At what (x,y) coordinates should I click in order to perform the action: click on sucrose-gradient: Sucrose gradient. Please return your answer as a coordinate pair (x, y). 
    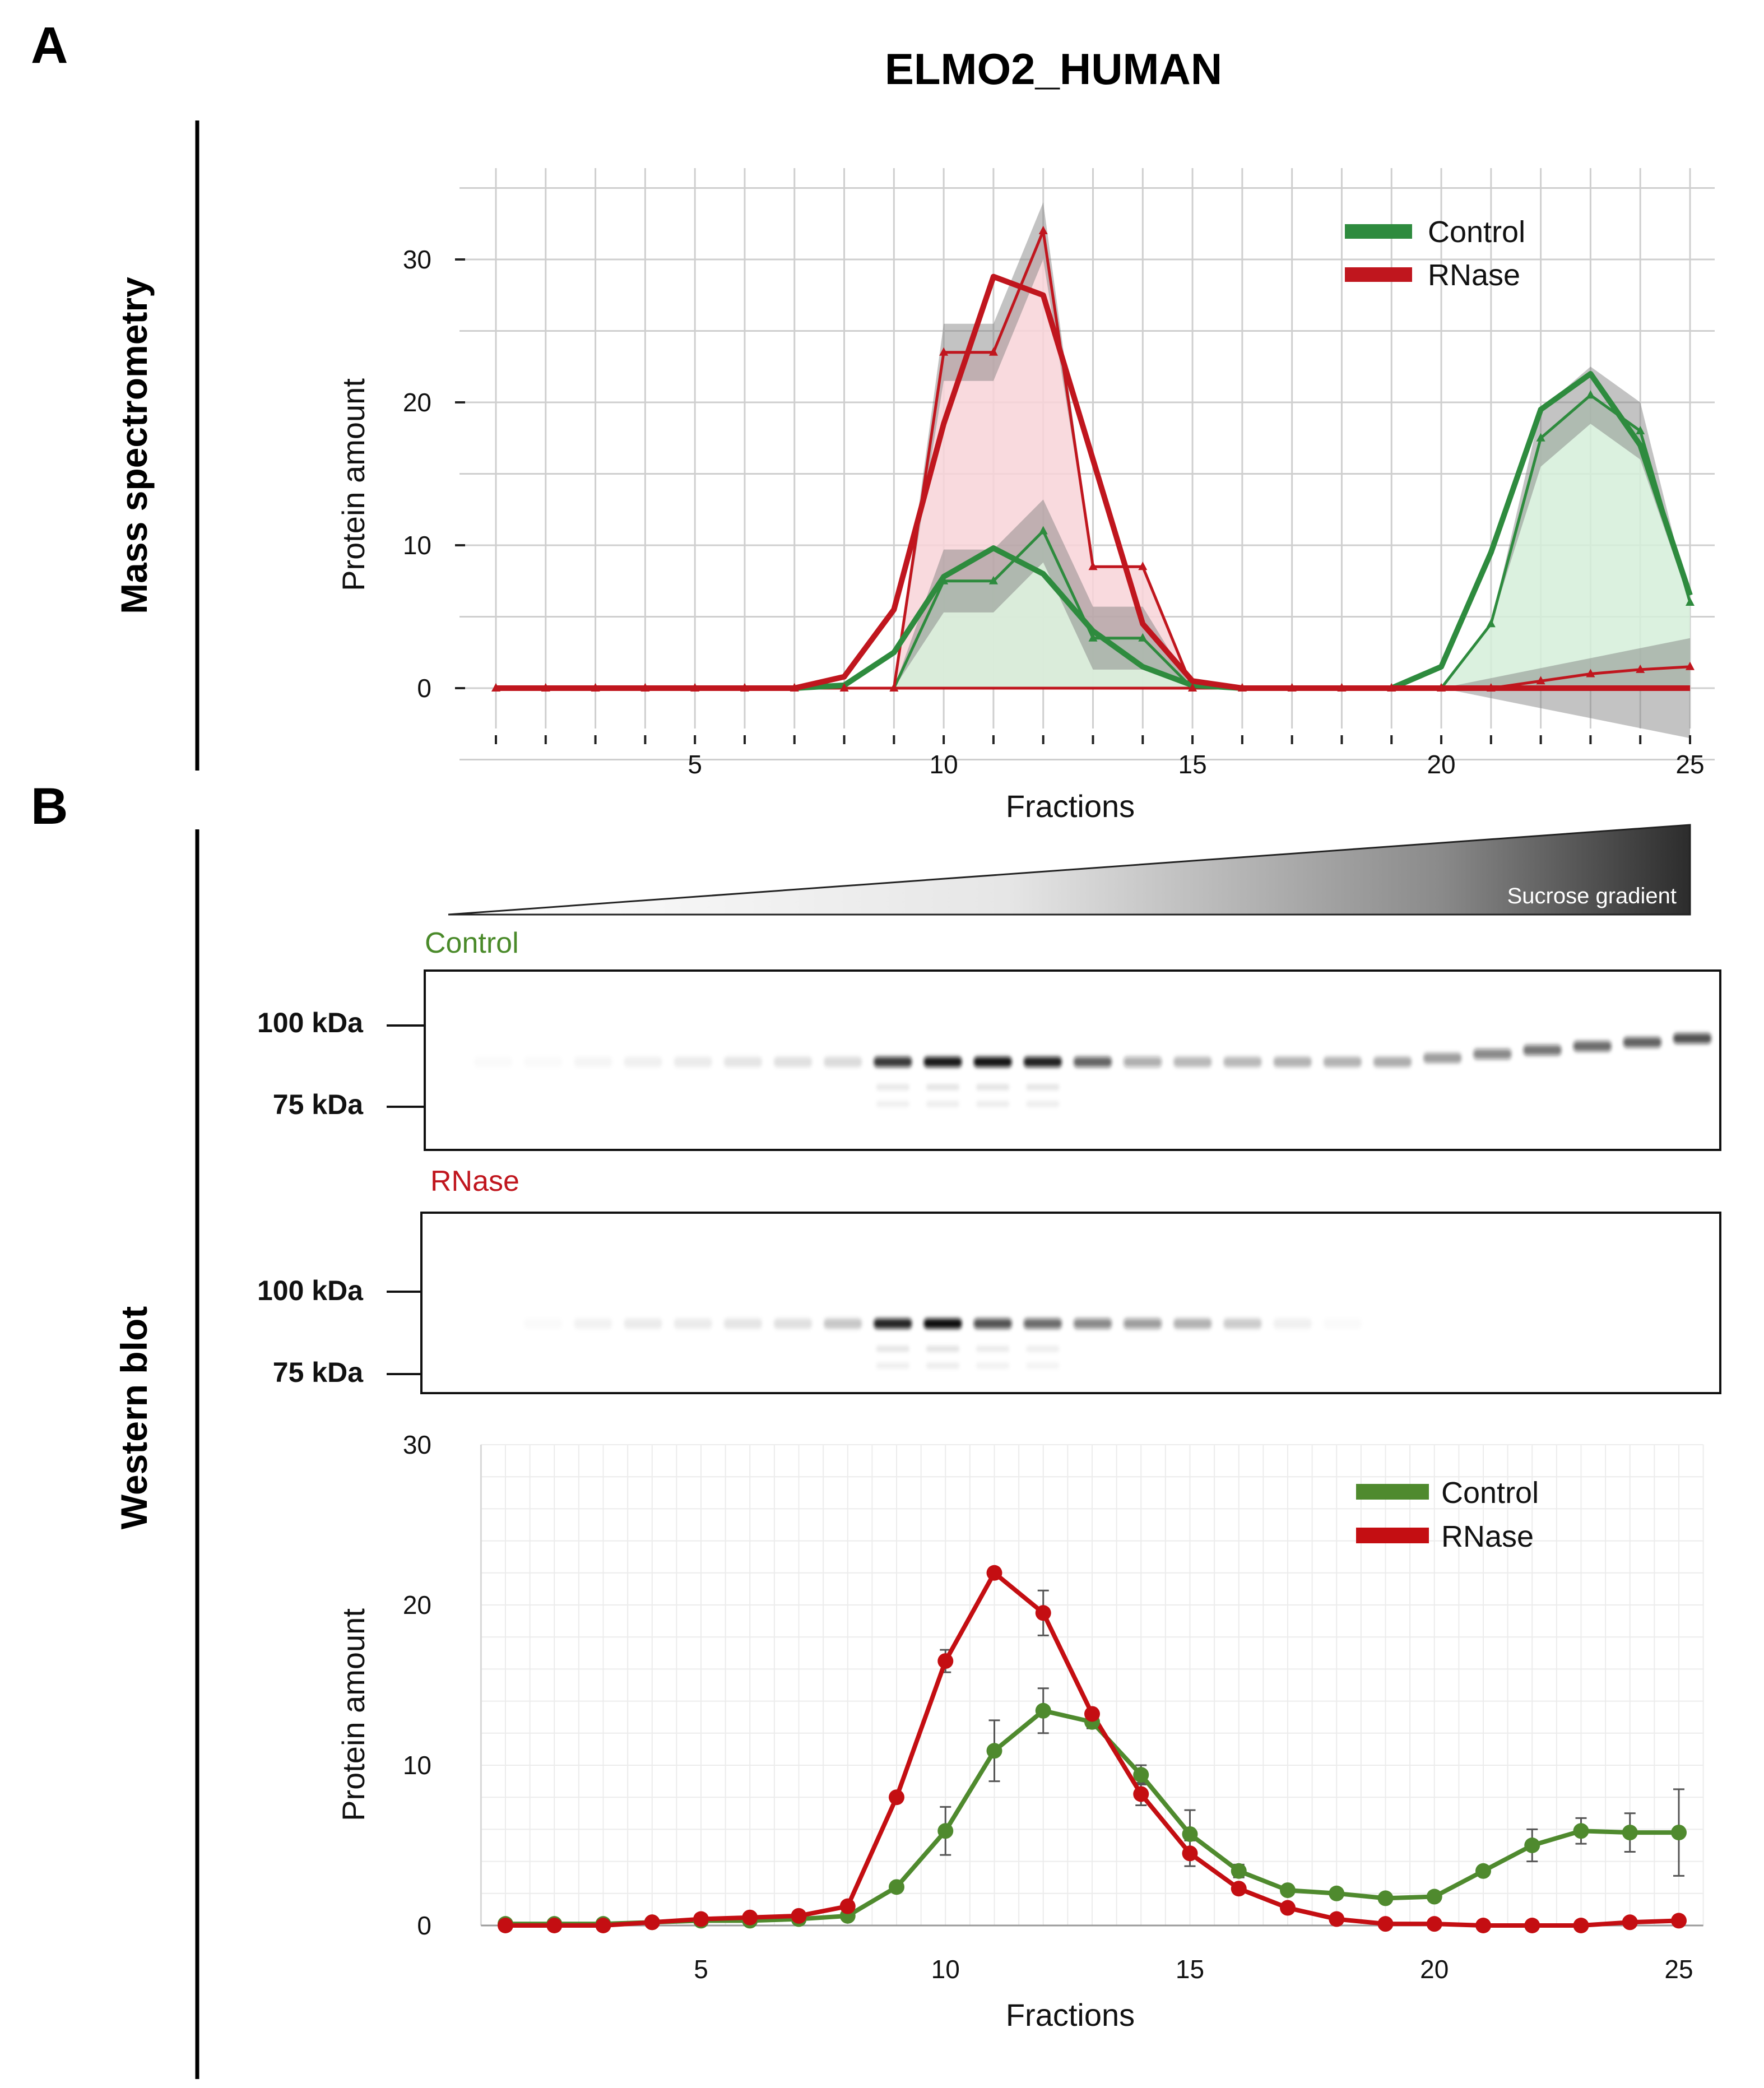
    Looking at the image, I should click on (1069, 870).